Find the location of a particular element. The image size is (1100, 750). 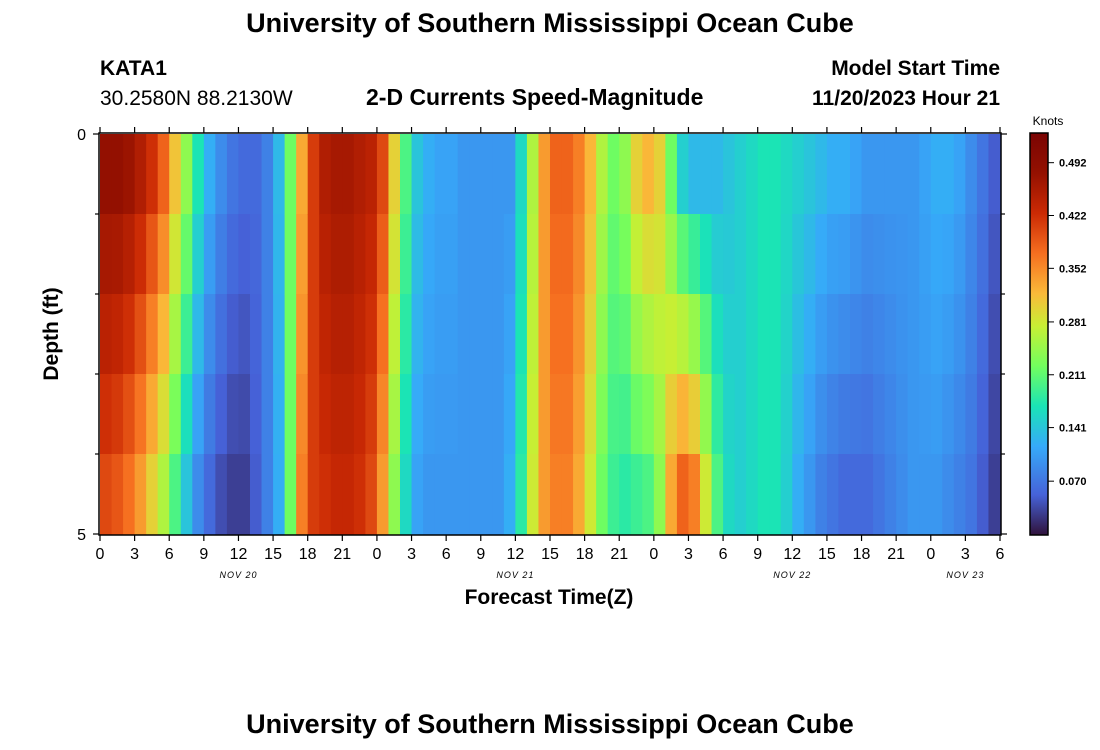

y-tick-label: 5 is located at coordinates (81, 535).